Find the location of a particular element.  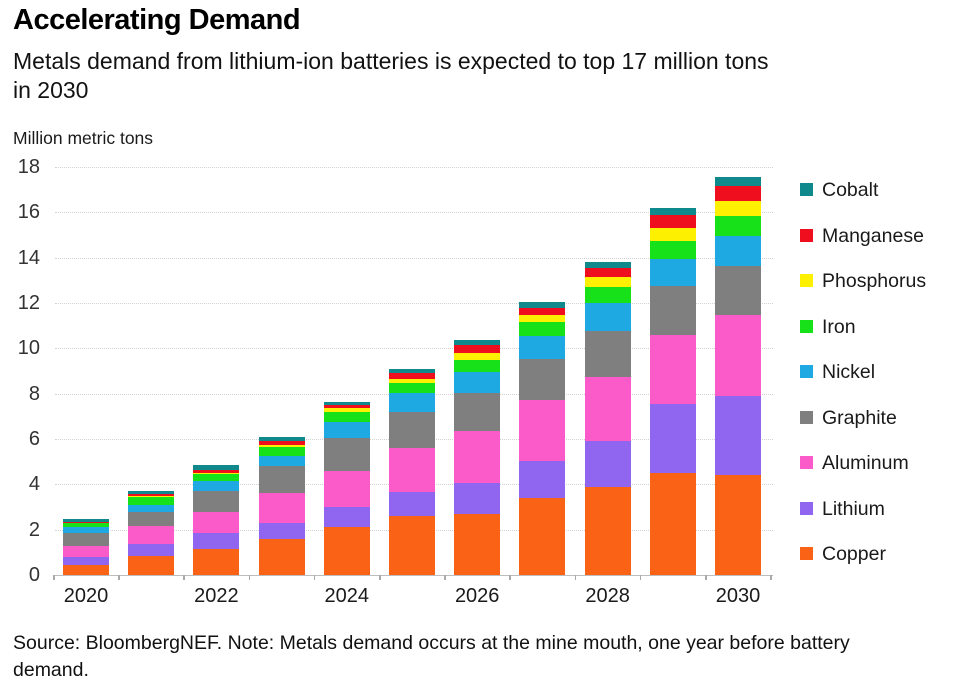

x-axis-label-2020: 2020 is located at coordinates (86, 596).